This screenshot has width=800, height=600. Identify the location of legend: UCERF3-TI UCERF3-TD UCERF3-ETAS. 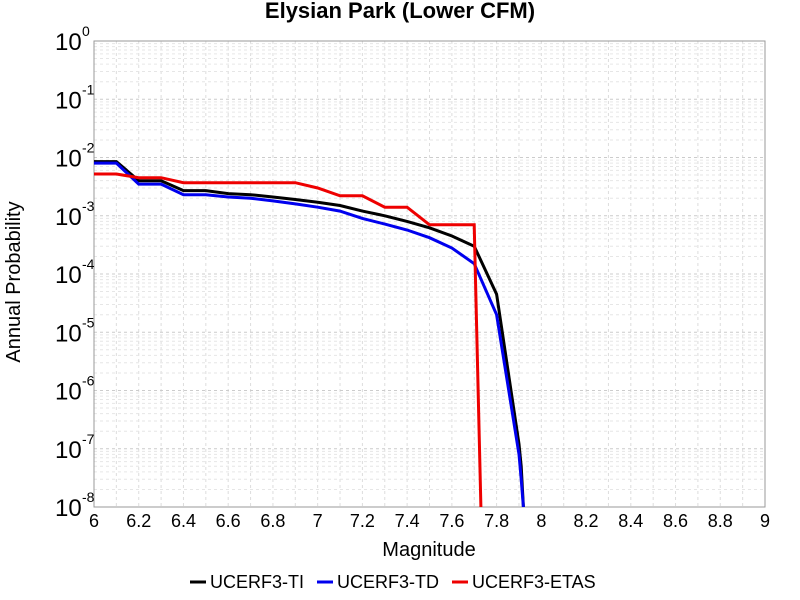
(393, 582).